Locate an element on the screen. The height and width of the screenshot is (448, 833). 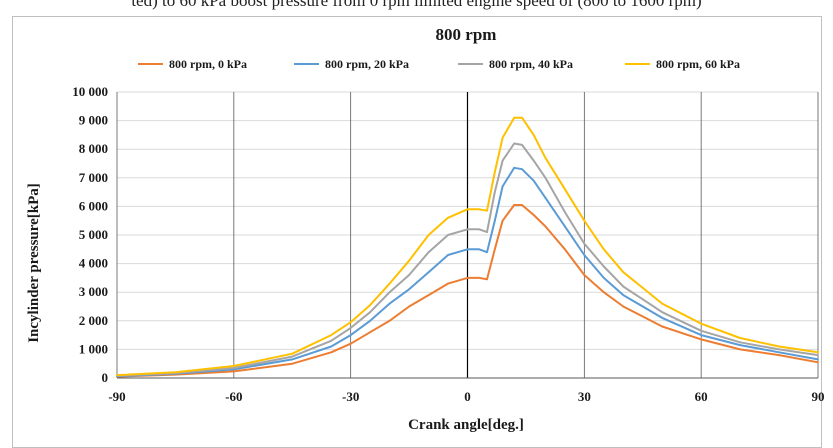
x-tick-label: 90 is located at coordinates (818, 396).